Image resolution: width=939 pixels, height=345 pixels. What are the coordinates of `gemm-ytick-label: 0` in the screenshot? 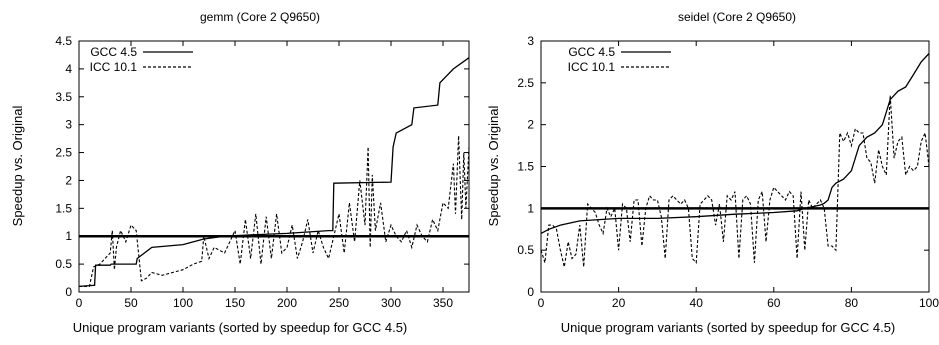 It's located at (68, 292).